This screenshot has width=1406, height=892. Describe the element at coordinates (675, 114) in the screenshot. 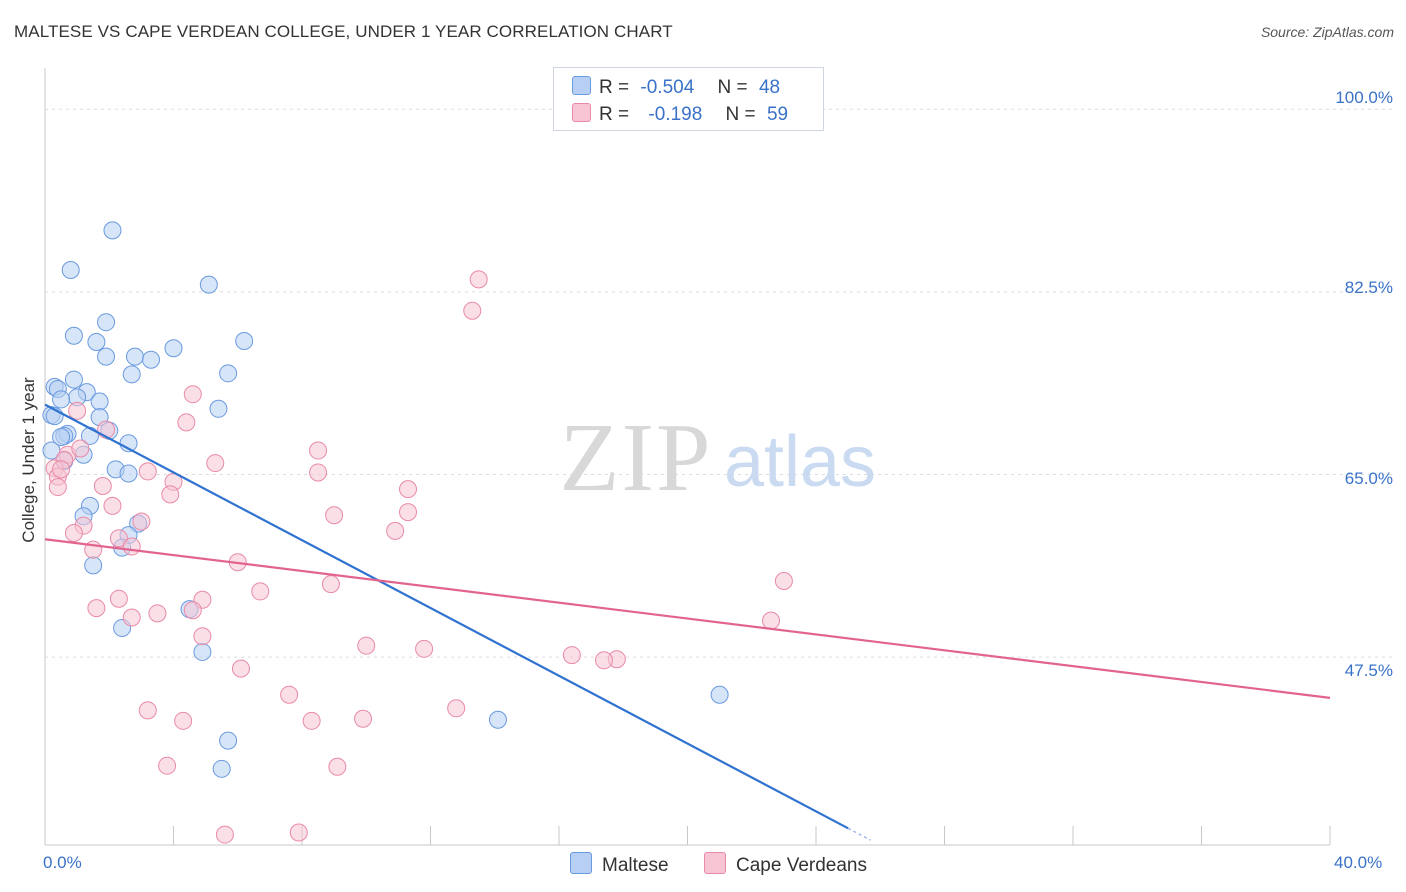

I see `cape-r-value: -0.198` at that location.